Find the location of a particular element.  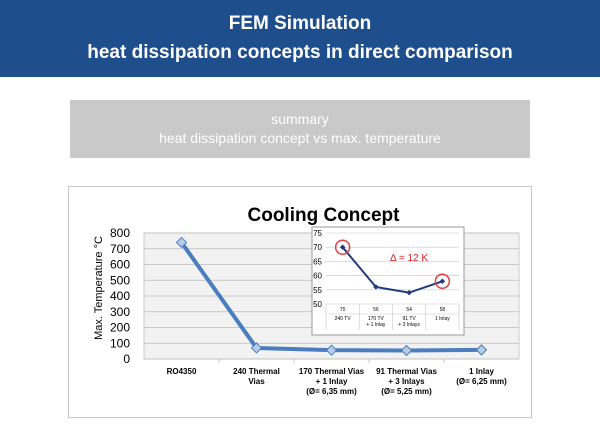

x-category-label-0: RO4350 is located at coordinates (182, 371).